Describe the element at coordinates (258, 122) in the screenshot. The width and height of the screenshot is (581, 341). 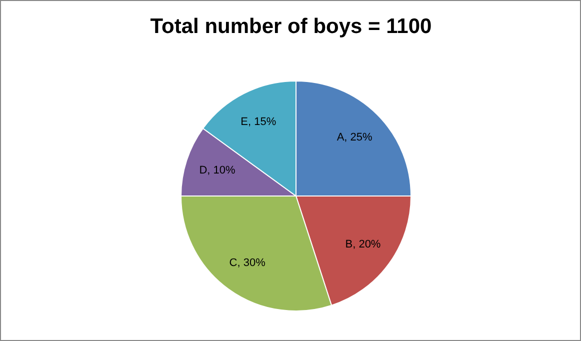
I see `slice-label: E, 15%` at that location.